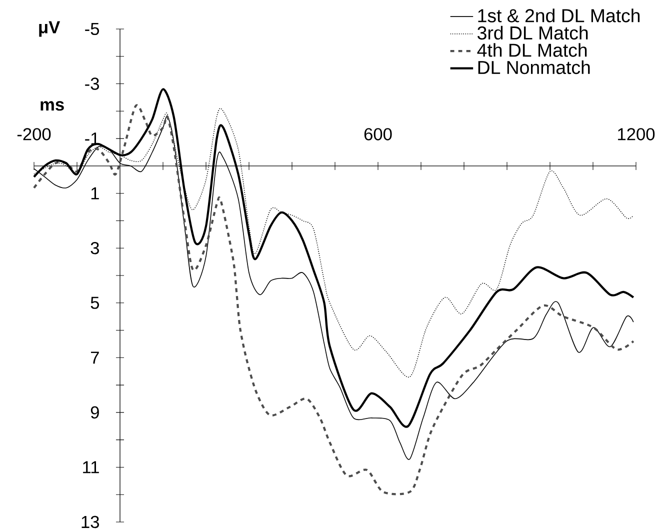 This screenshot has width=671, height=531. Describe the element at coordinates (95, 358) in the screenshot. I see `y-tick-label: 7` at that location.